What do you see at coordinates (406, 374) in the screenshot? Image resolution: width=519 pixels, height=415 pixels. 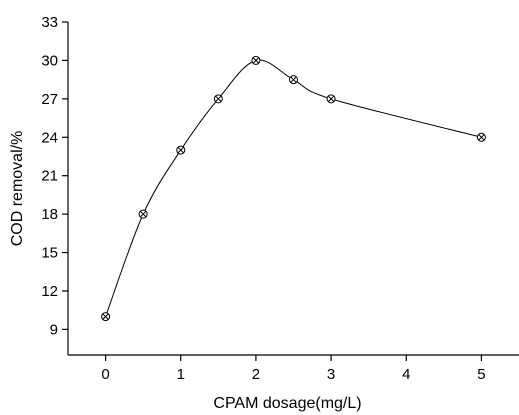 I see `x-tick-label: 4` at bounding box center [406, 374].